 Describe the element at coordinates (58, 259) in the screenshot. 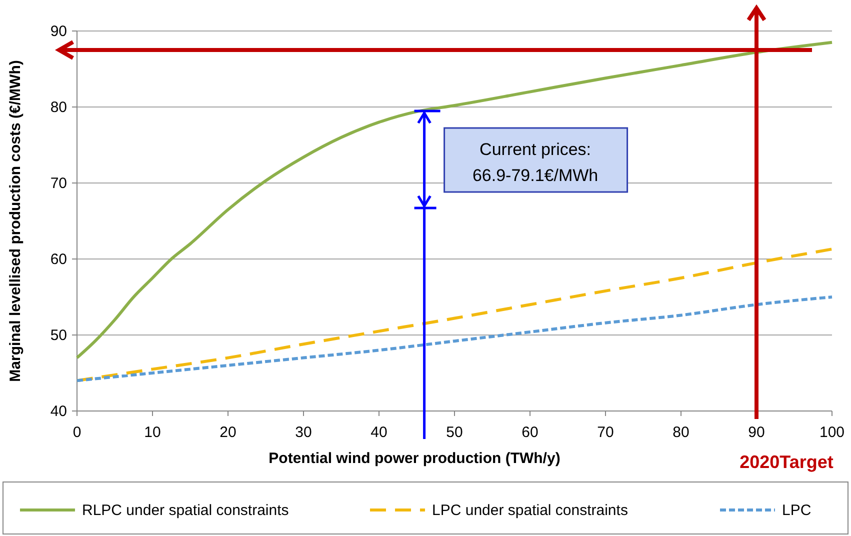

I see `y-tick-label: 60` at that location.